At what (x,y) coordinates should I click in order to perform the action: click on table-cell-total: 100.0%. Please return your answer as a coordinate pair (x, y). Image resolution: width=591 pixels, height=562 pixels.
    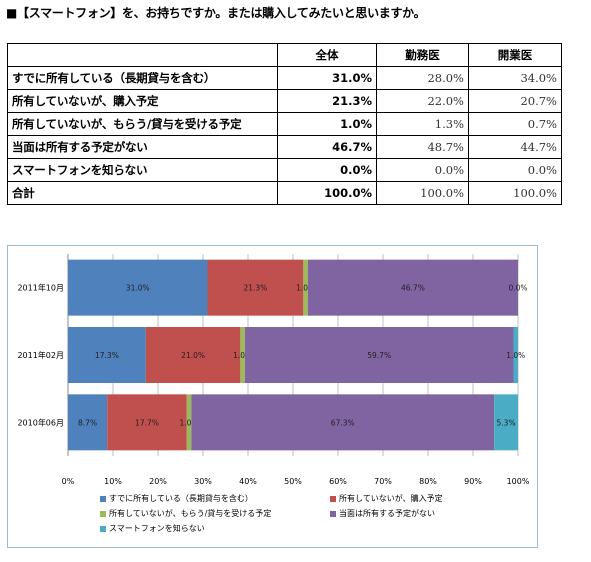
    Looking at the image, I should click on (327, 193).